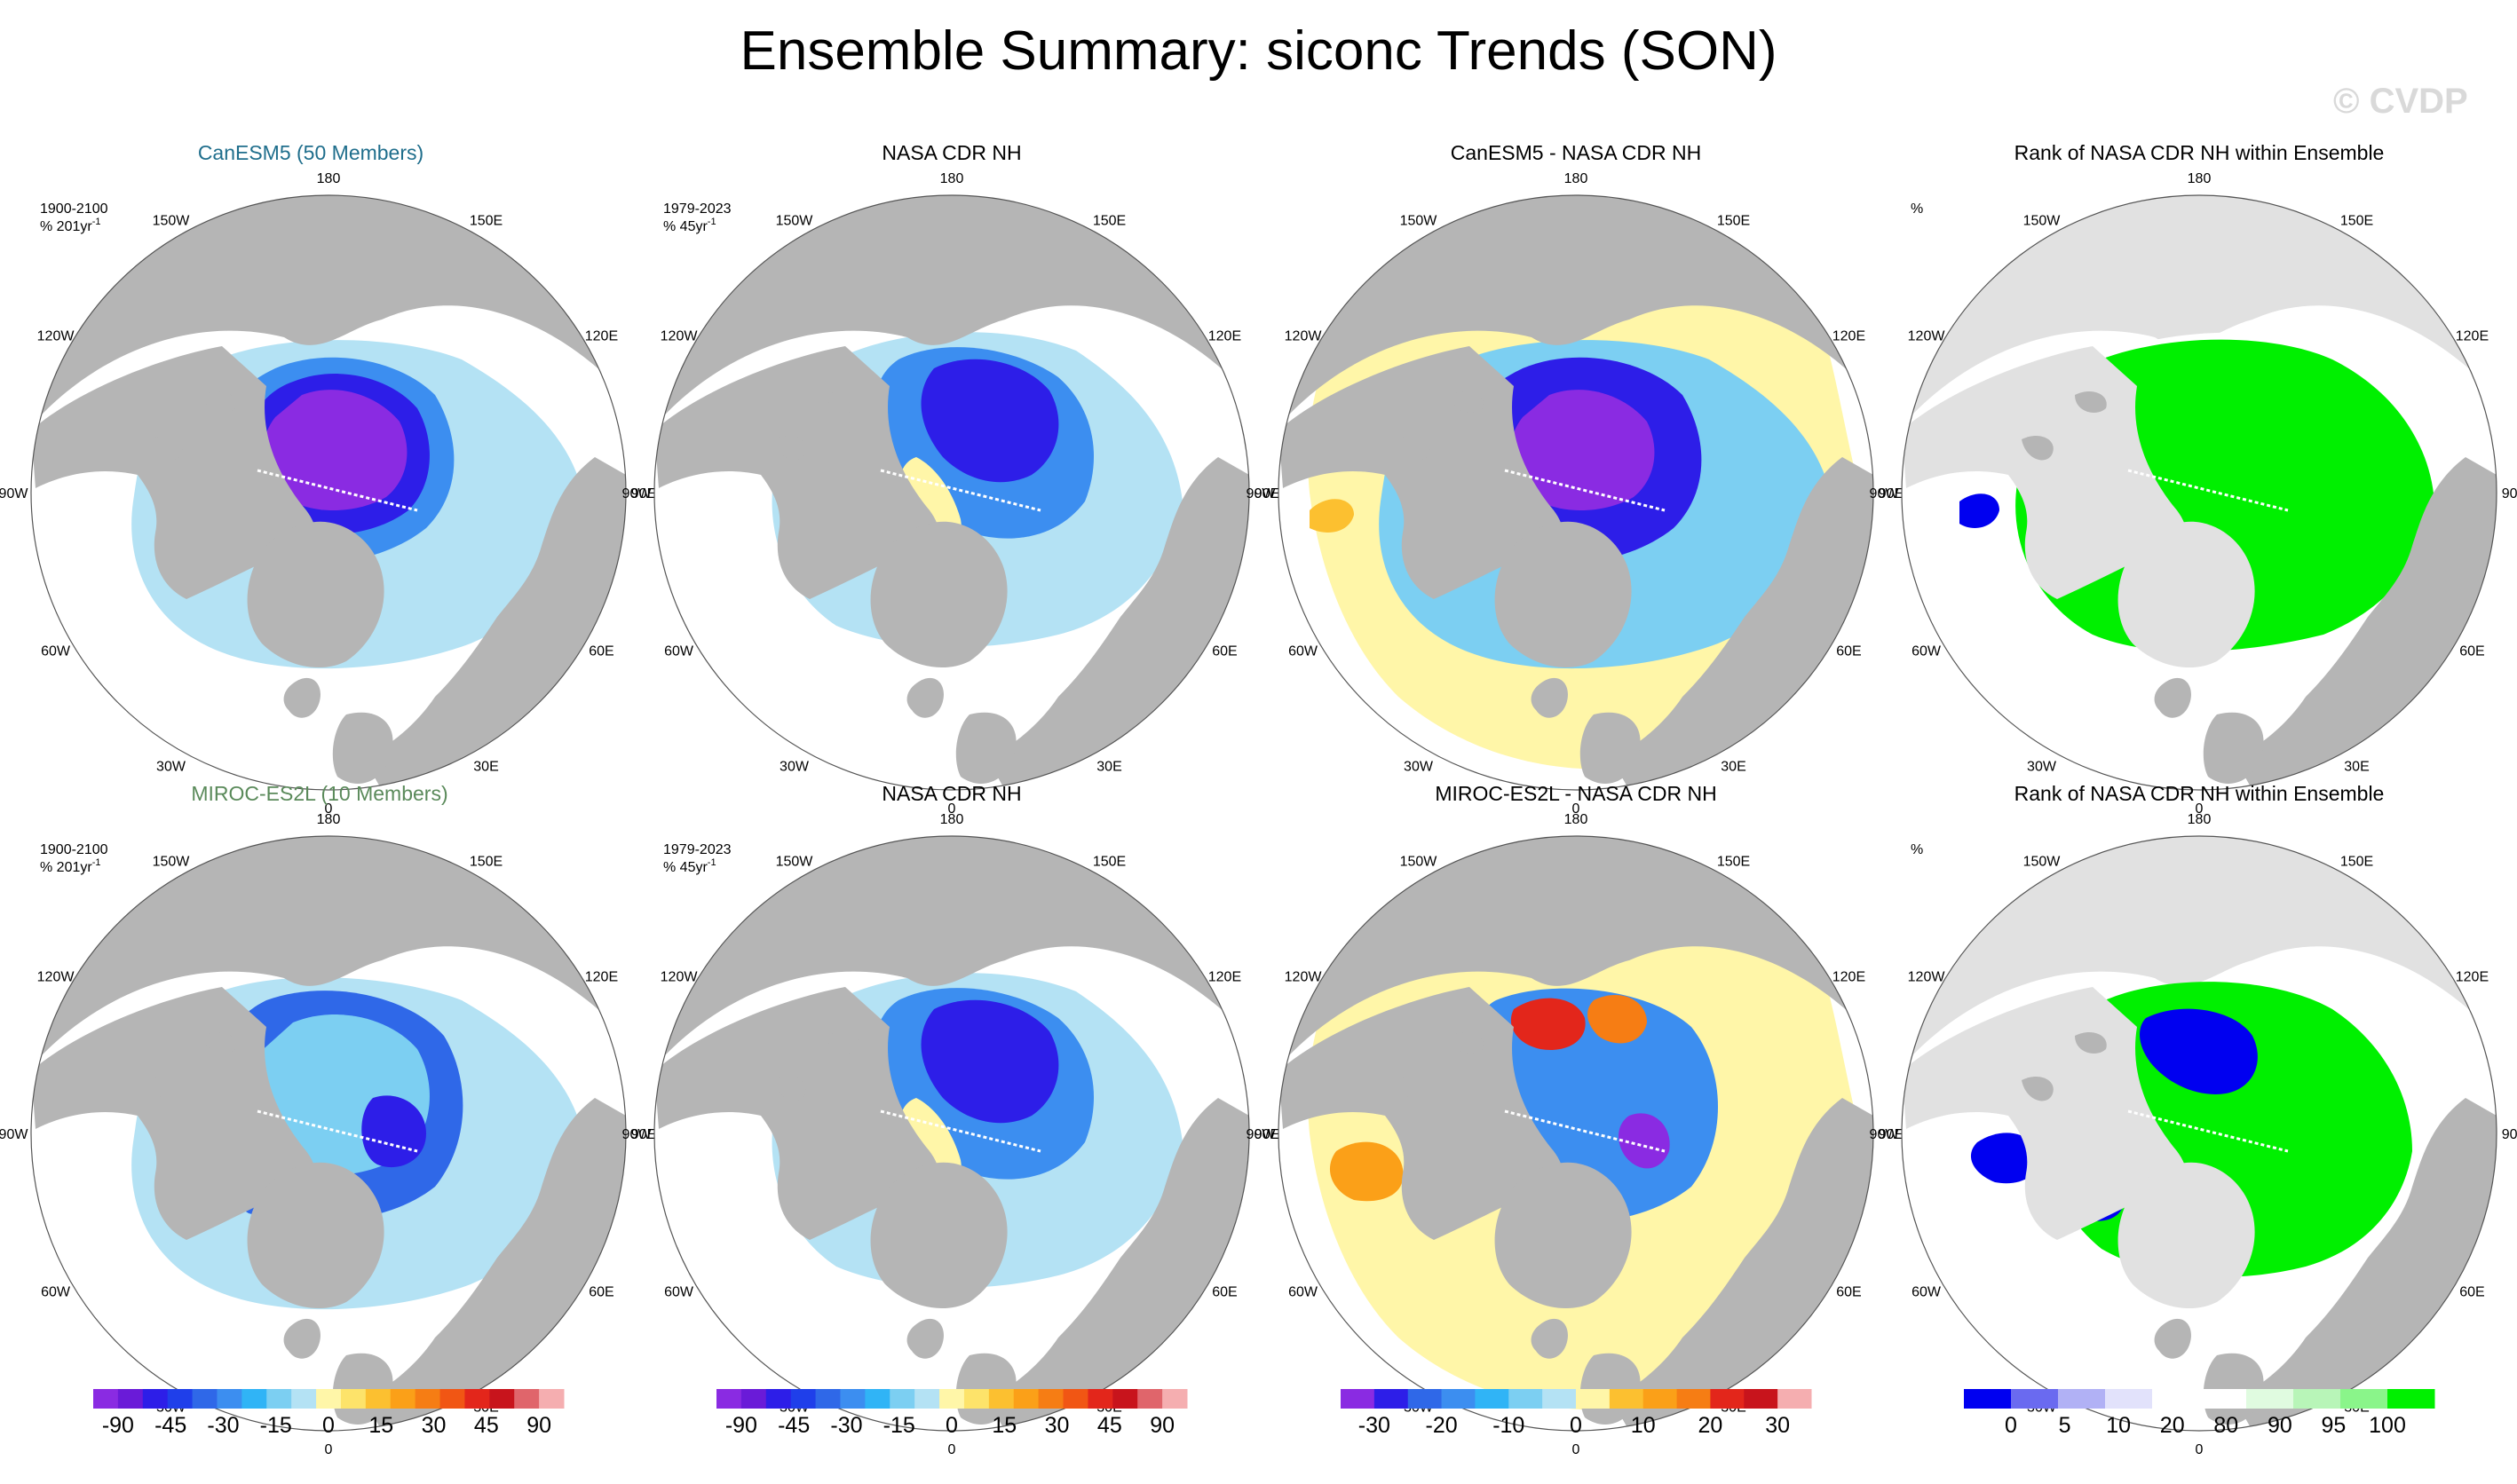 The image size is (2517, 1484). Describe the element at coordinates (1917, 209) in the screenshot. I see `panel-annotation: %` at that location.